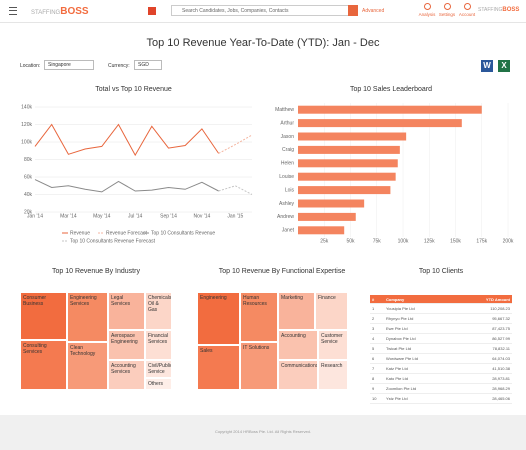 The height and width of the screenshot is (450, 526). I want to click on nav-item: Account, so click(467, 10).